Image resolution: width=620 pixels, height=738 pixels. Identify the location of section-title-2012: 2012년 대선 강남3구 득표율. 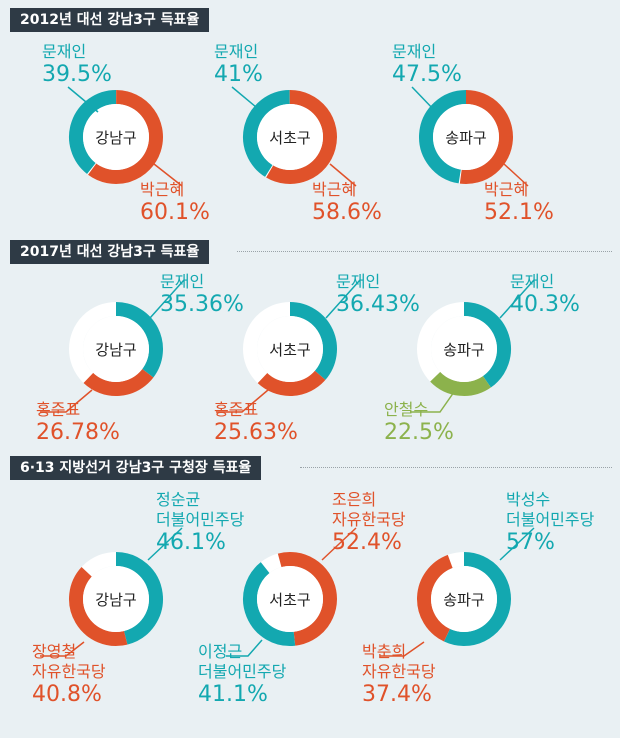
(110, 20).